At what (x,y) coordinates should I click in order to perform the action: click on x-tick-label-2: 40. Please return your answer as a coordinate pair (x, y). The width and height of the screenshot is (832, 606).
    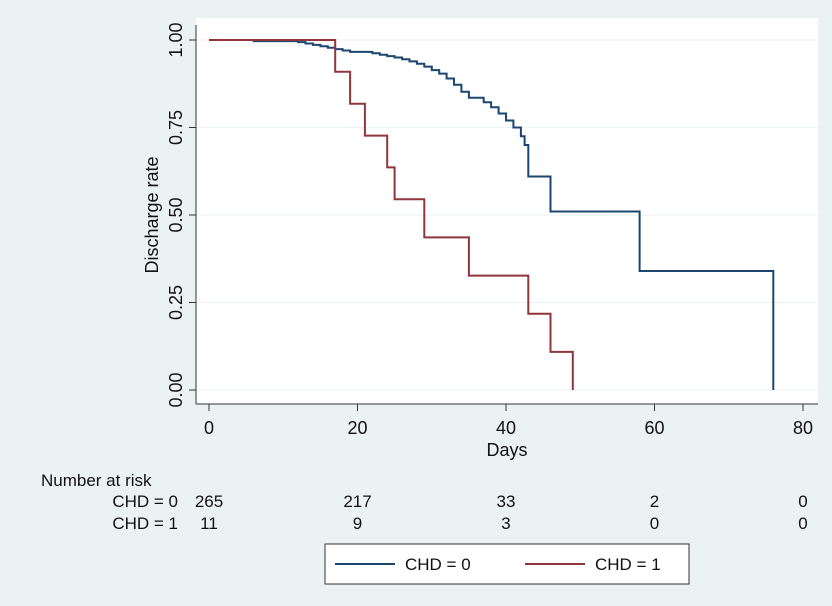
    Looking at the image, I should click on (506, 428).